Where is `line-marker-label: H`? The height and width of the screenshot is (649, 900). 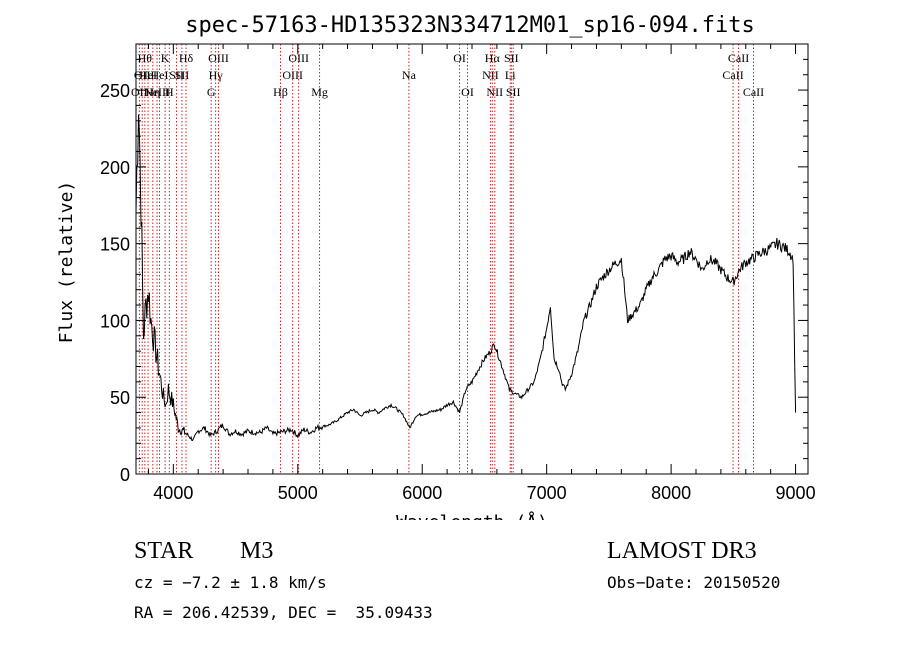
line-marker-label: H is located at coordinates (169, 92).